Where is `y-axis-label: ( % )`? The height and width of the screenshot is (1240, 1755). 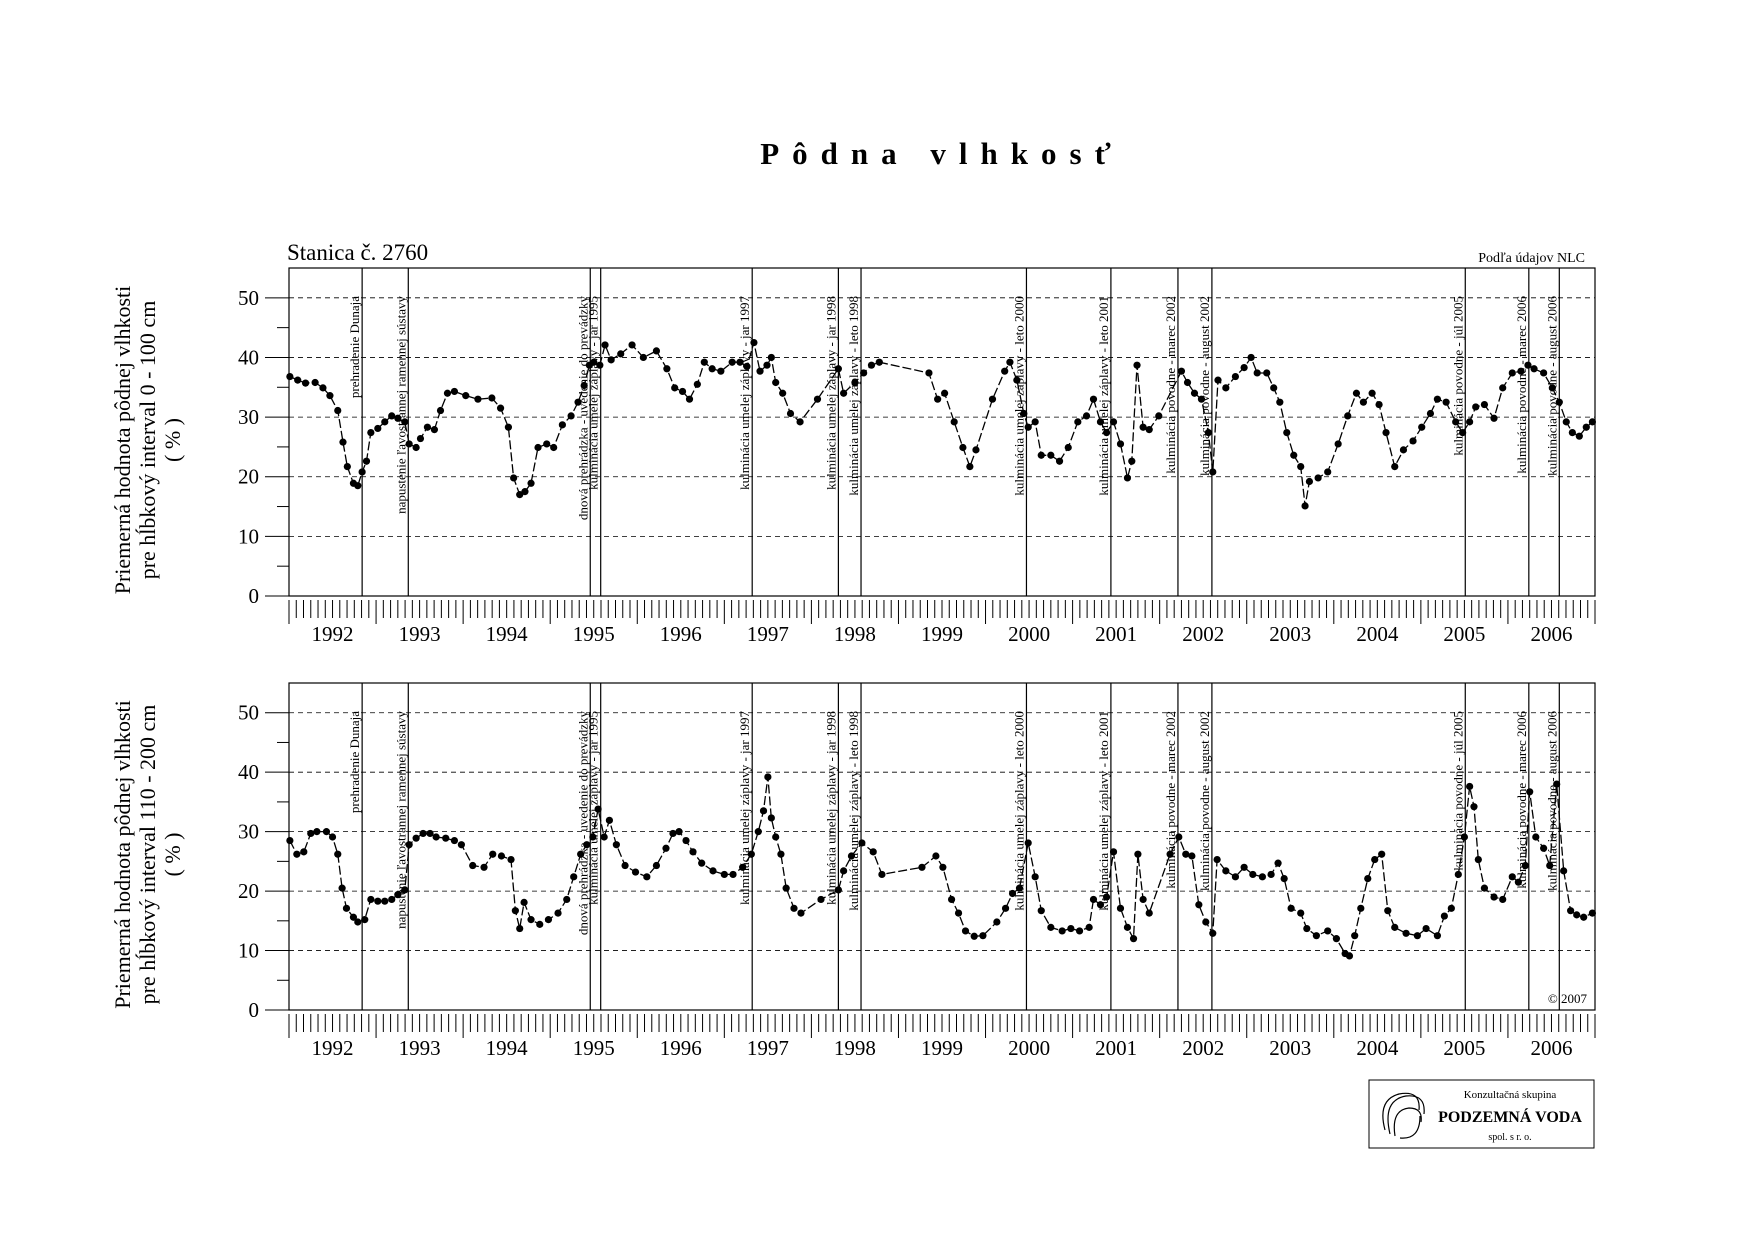 y-axis-label: ( % ) is located at coordinates (172, 855).